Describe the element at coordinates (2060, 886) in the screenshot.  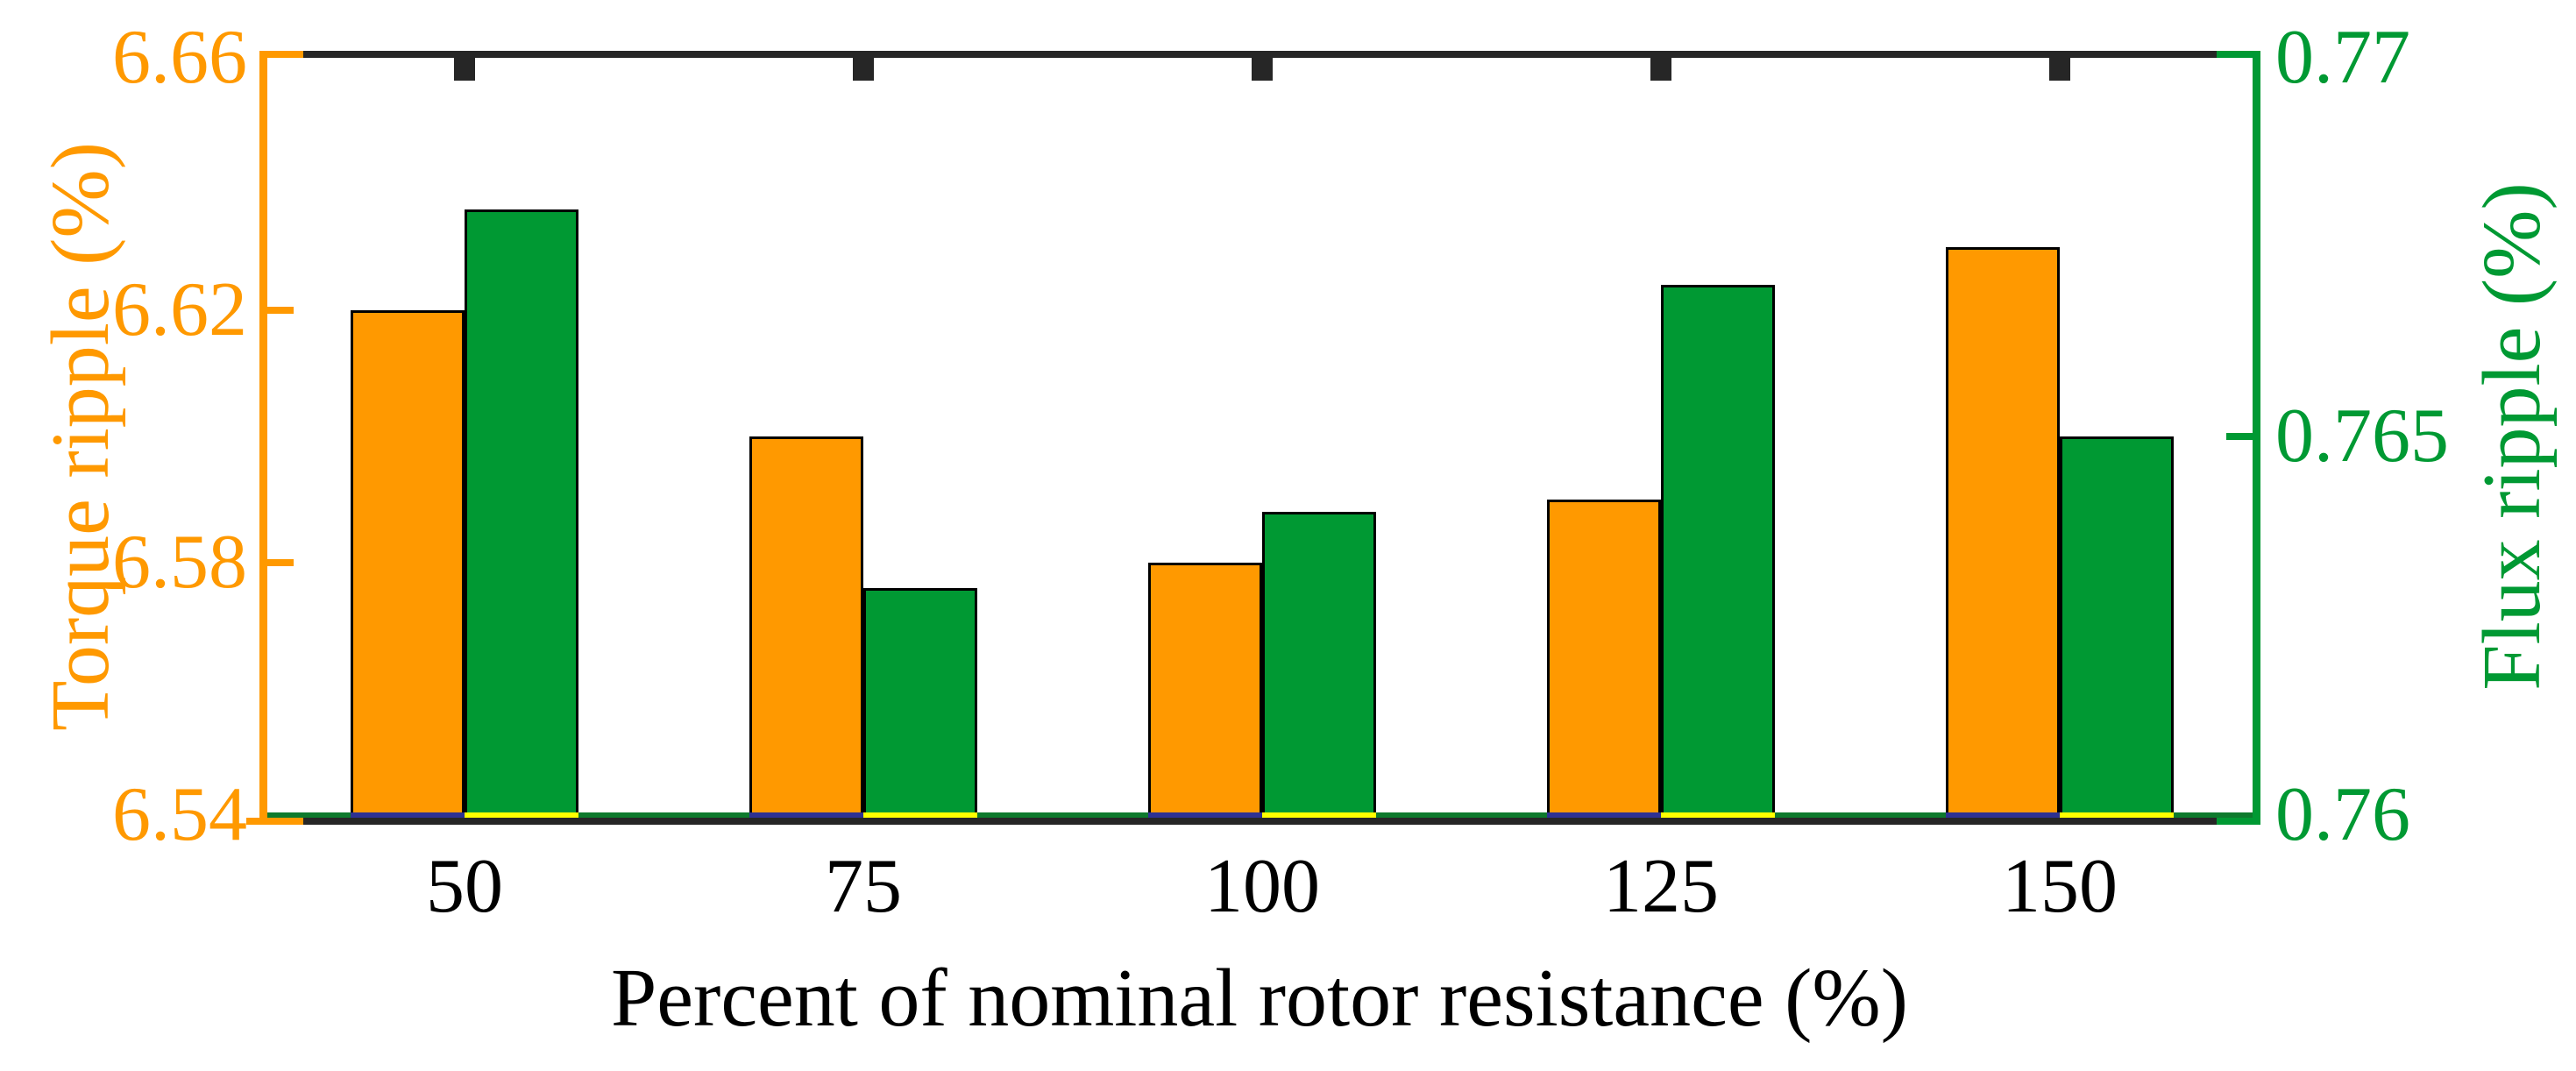
I see `x-tick-label: 150` at that location.